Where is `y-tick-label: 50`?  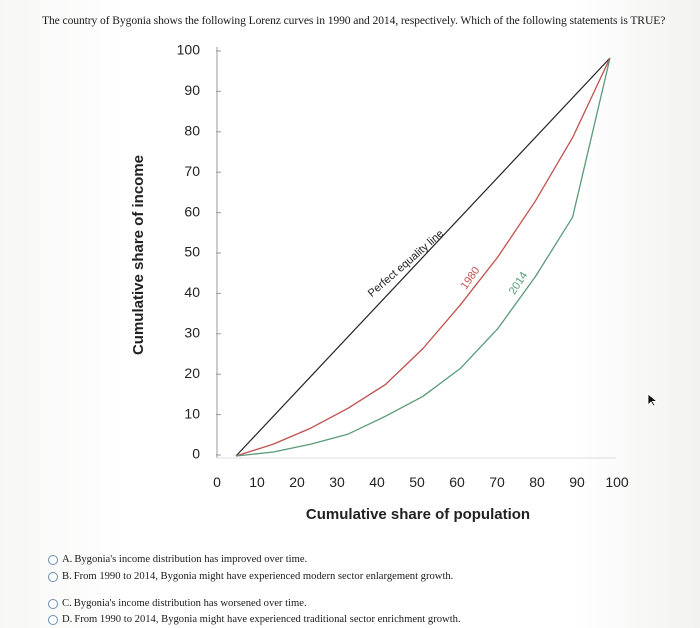
y-tick-label: 50 is located at coordinates (192, 252).